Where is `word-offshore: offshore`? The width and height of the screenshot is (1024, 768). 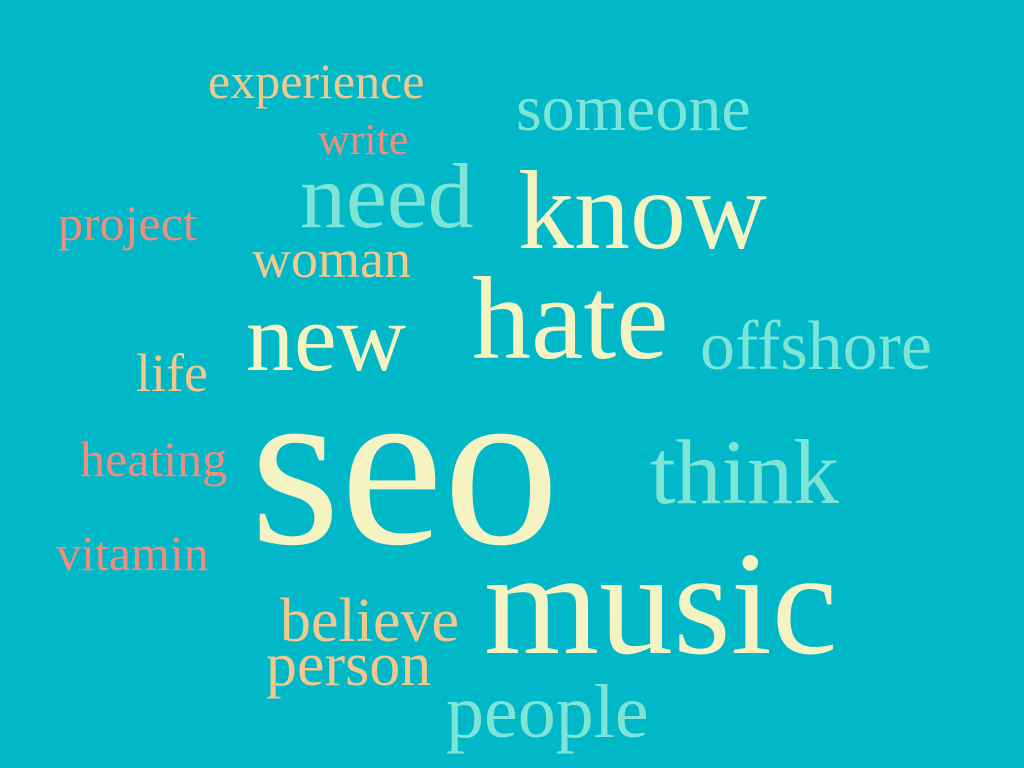 word-offshore: offshore is located at coordinates (816, 346).